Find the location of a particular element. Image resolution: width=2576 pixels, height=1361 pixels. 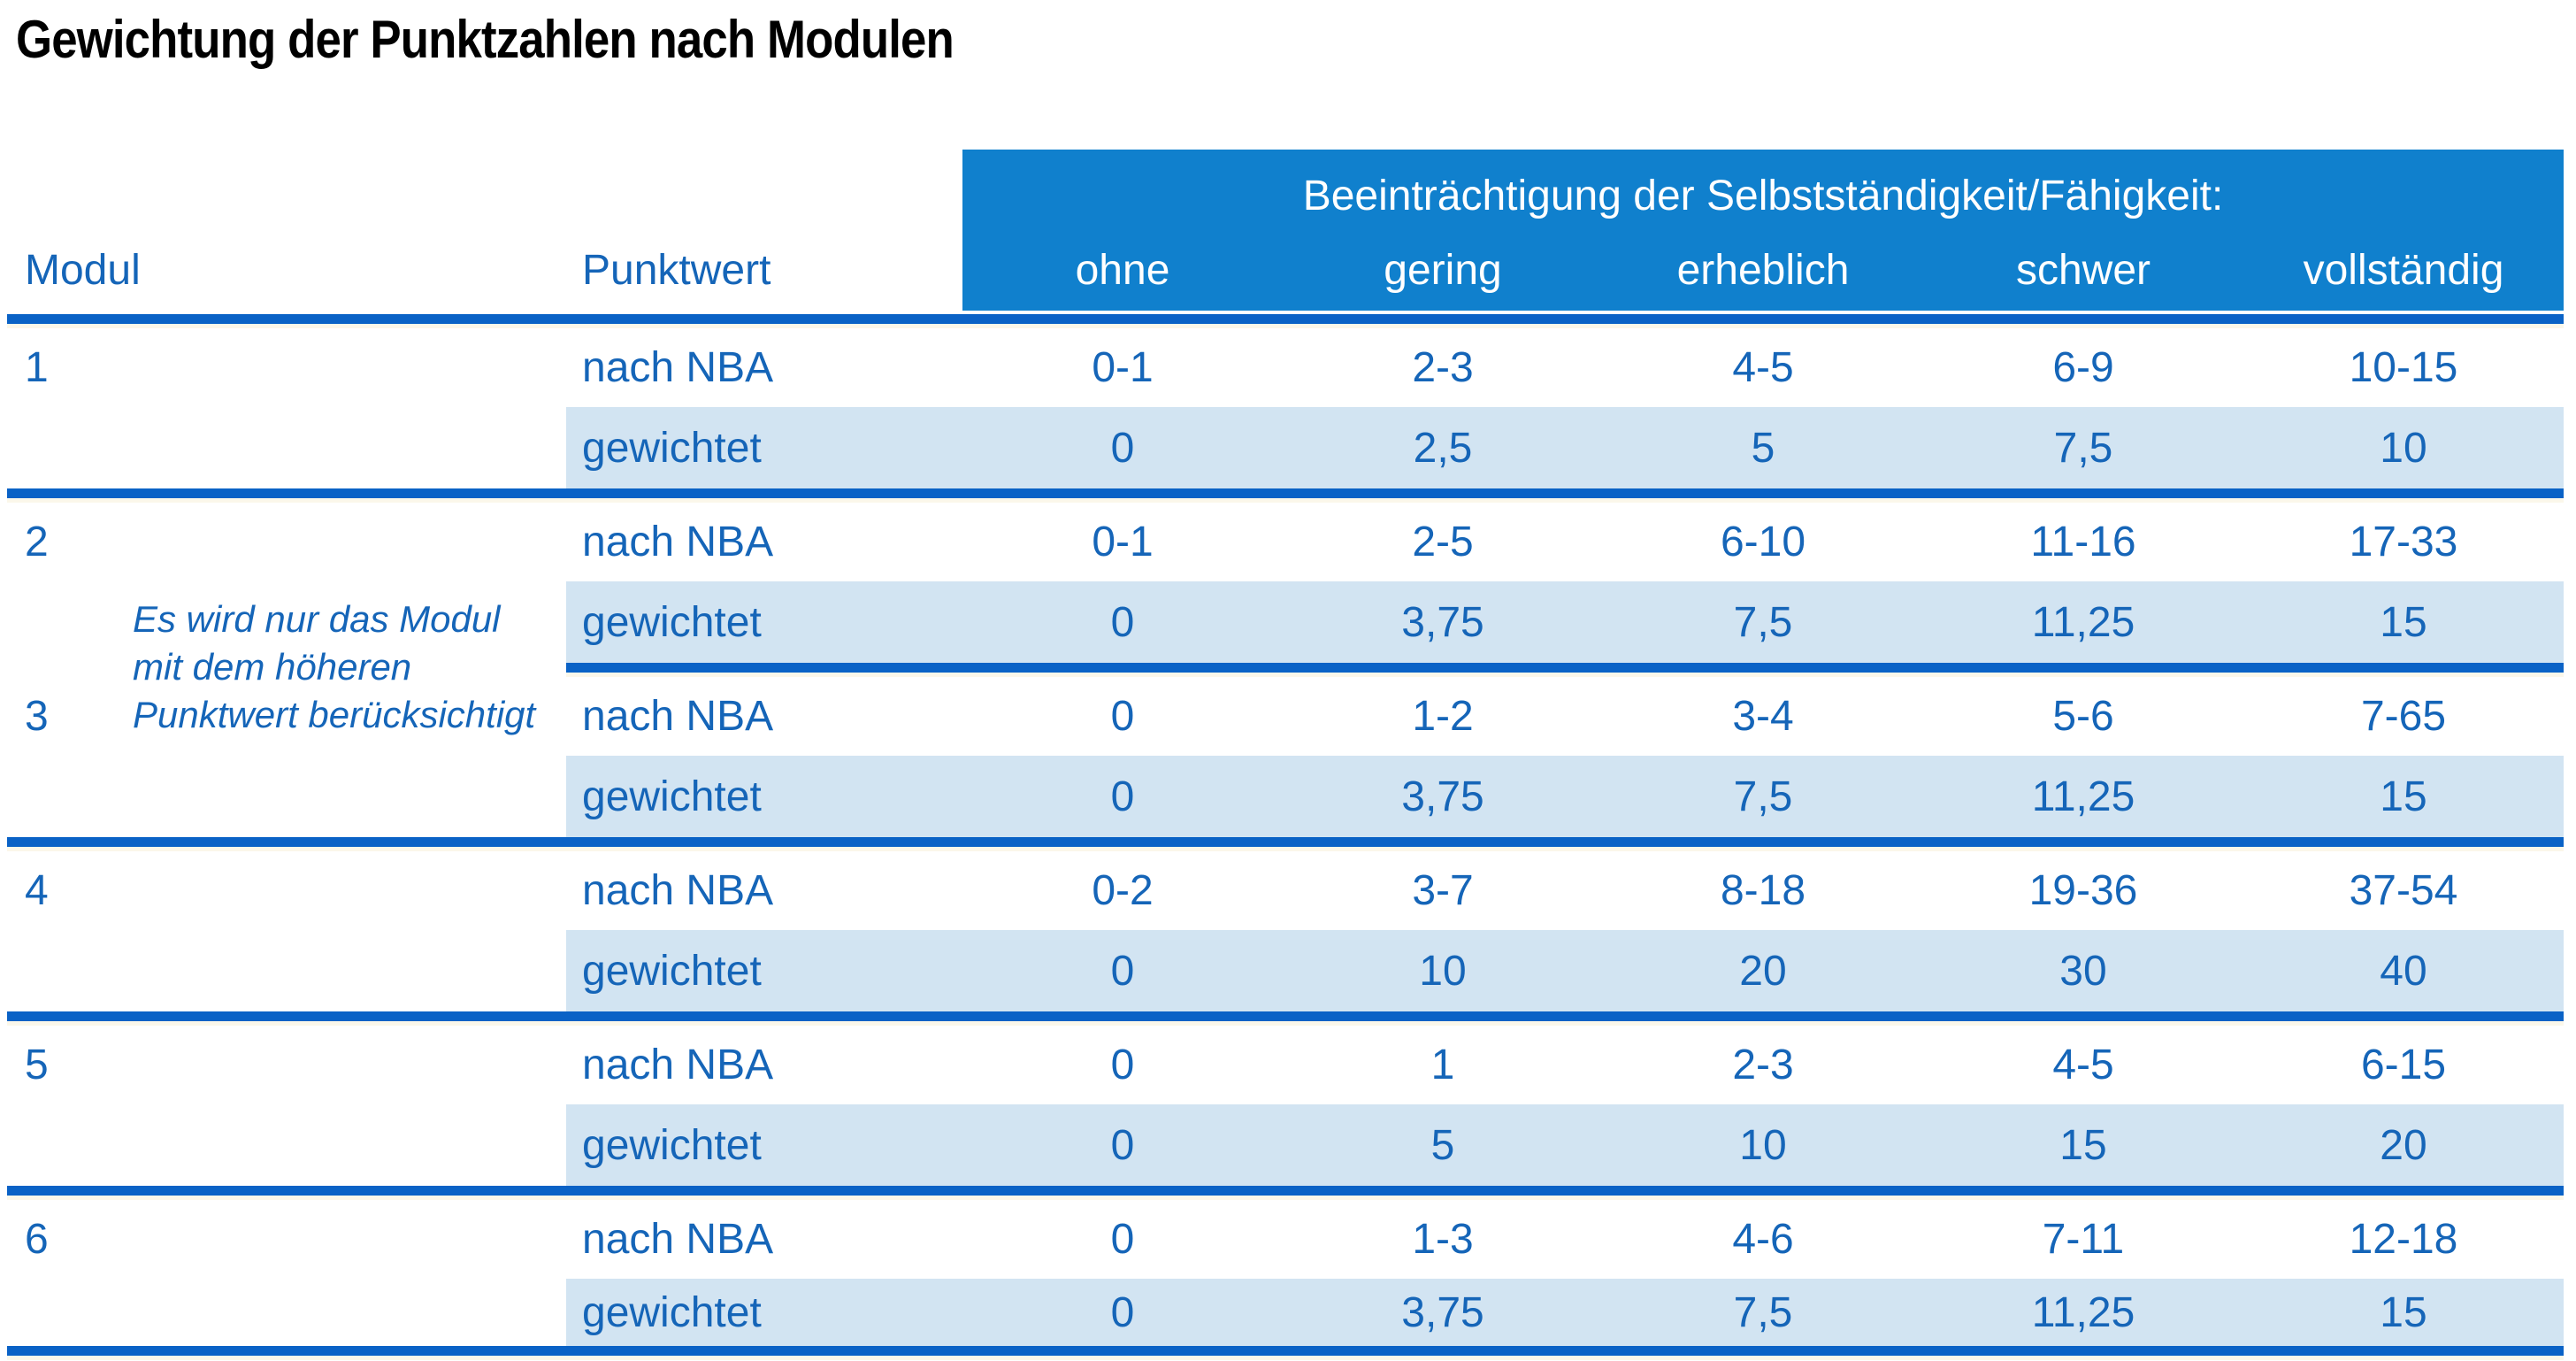

module-number: 2 is located at coordinates (37, 542).